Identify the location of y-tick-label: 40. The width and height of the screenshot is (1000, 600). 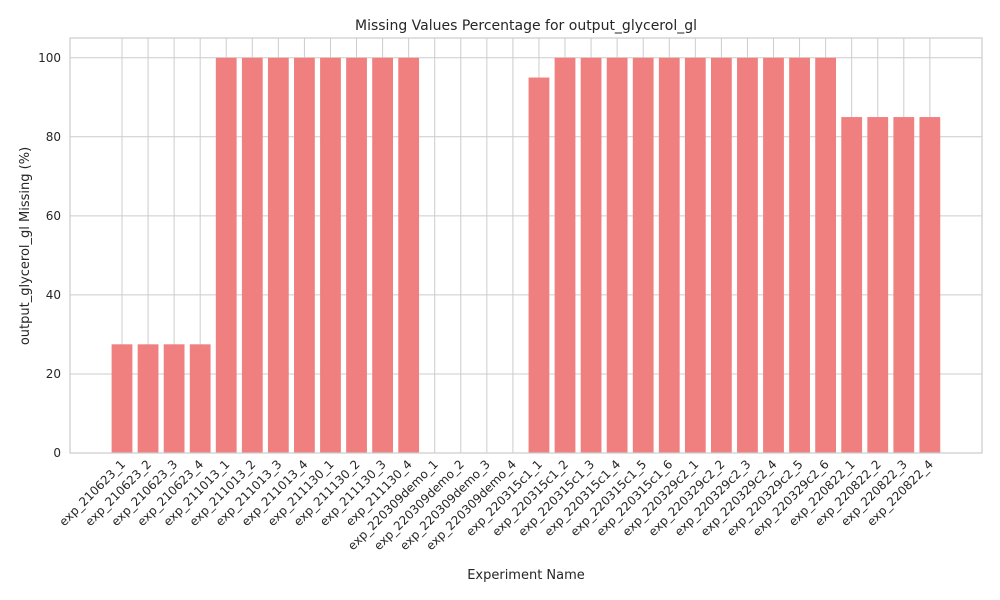
(53, 295).